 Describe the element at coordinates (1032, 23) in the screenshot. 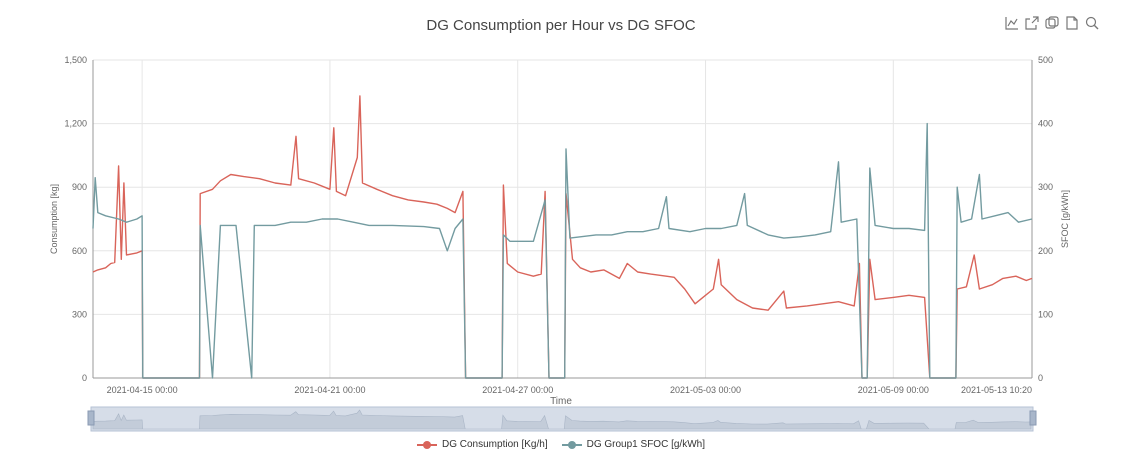

I see `export-icon` at that location.